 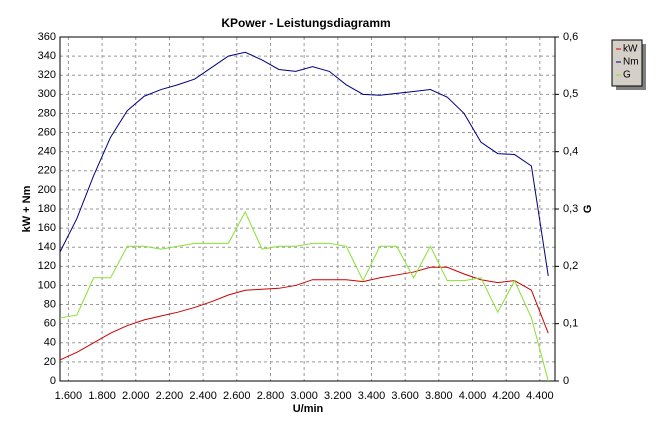 What do you see at coordinates (338, 396) in the screenshot?
I see `x-tick-label: 3.200` at bounding box center [338, 396].